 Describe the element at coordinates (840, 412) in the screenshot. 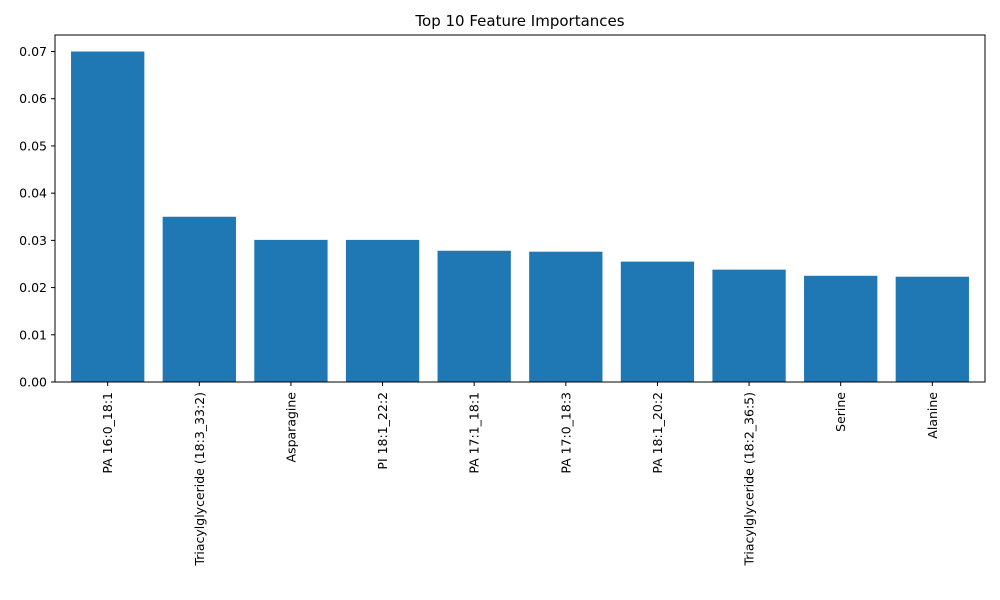

I see `x-tick-label-8: Serine` at that location.